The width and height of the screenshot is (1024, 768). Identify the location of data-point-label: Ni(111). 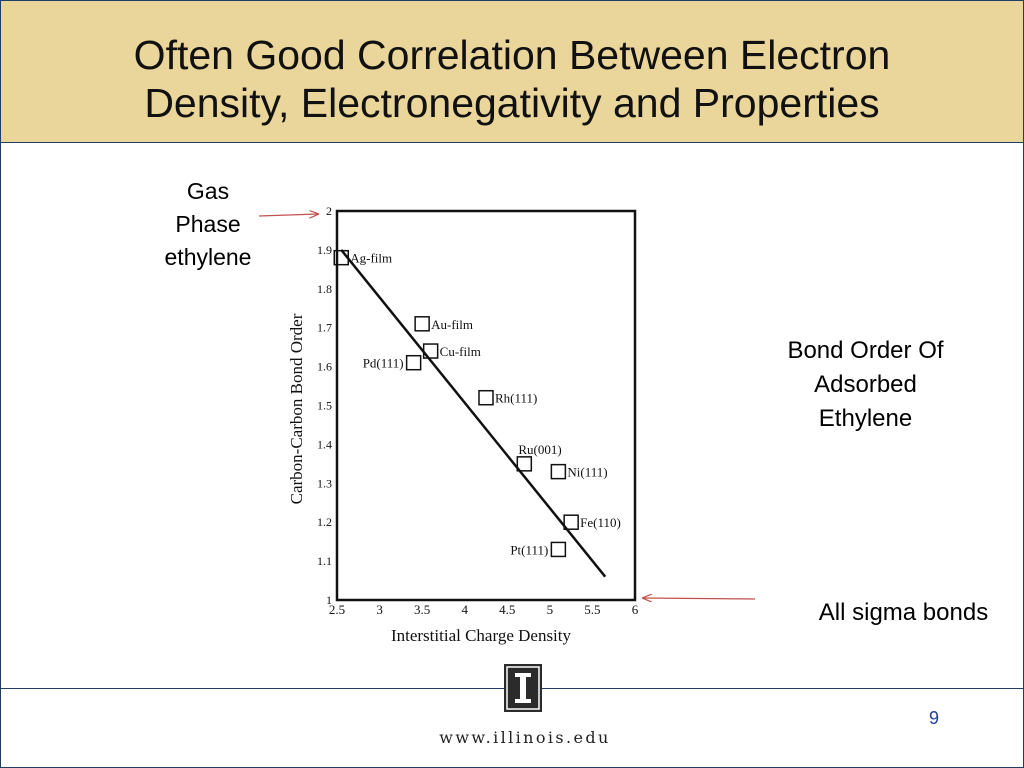
(587, 472).